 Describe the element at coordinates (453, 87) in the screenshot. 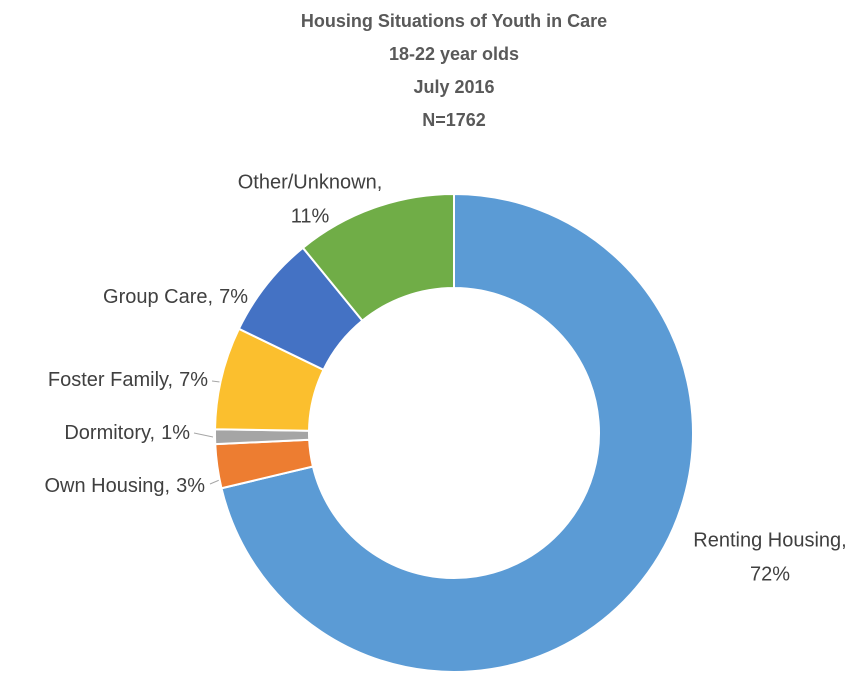

I see `chart-subtitle: July 2016` at that location.